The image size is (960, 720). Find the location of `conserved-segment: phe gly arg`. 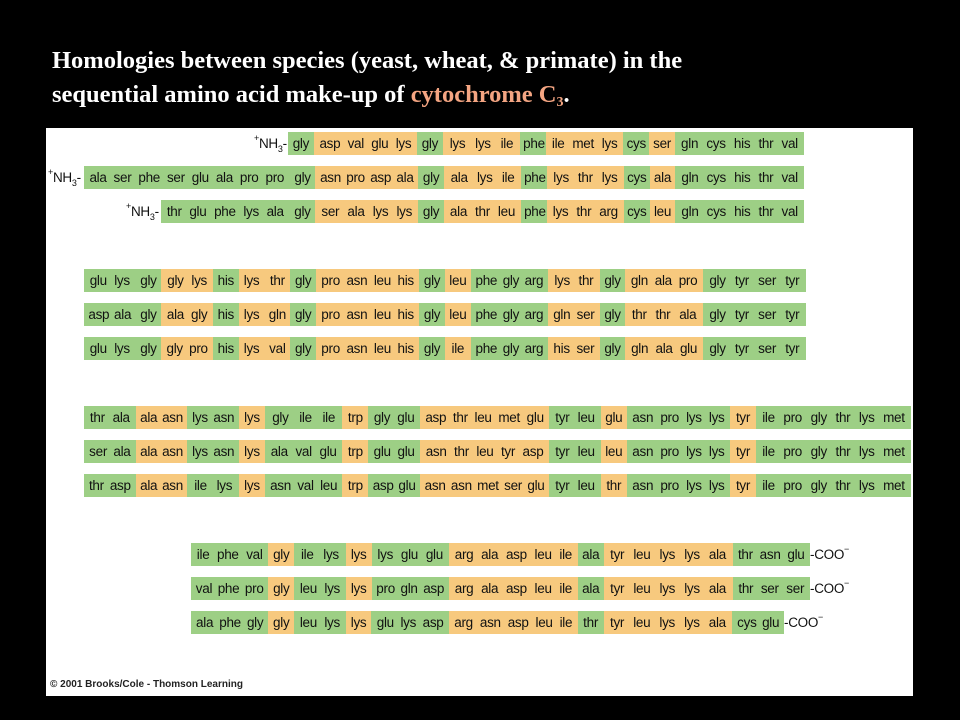

conserved-segment: phe gly arg is located at coordinates (509, 314).